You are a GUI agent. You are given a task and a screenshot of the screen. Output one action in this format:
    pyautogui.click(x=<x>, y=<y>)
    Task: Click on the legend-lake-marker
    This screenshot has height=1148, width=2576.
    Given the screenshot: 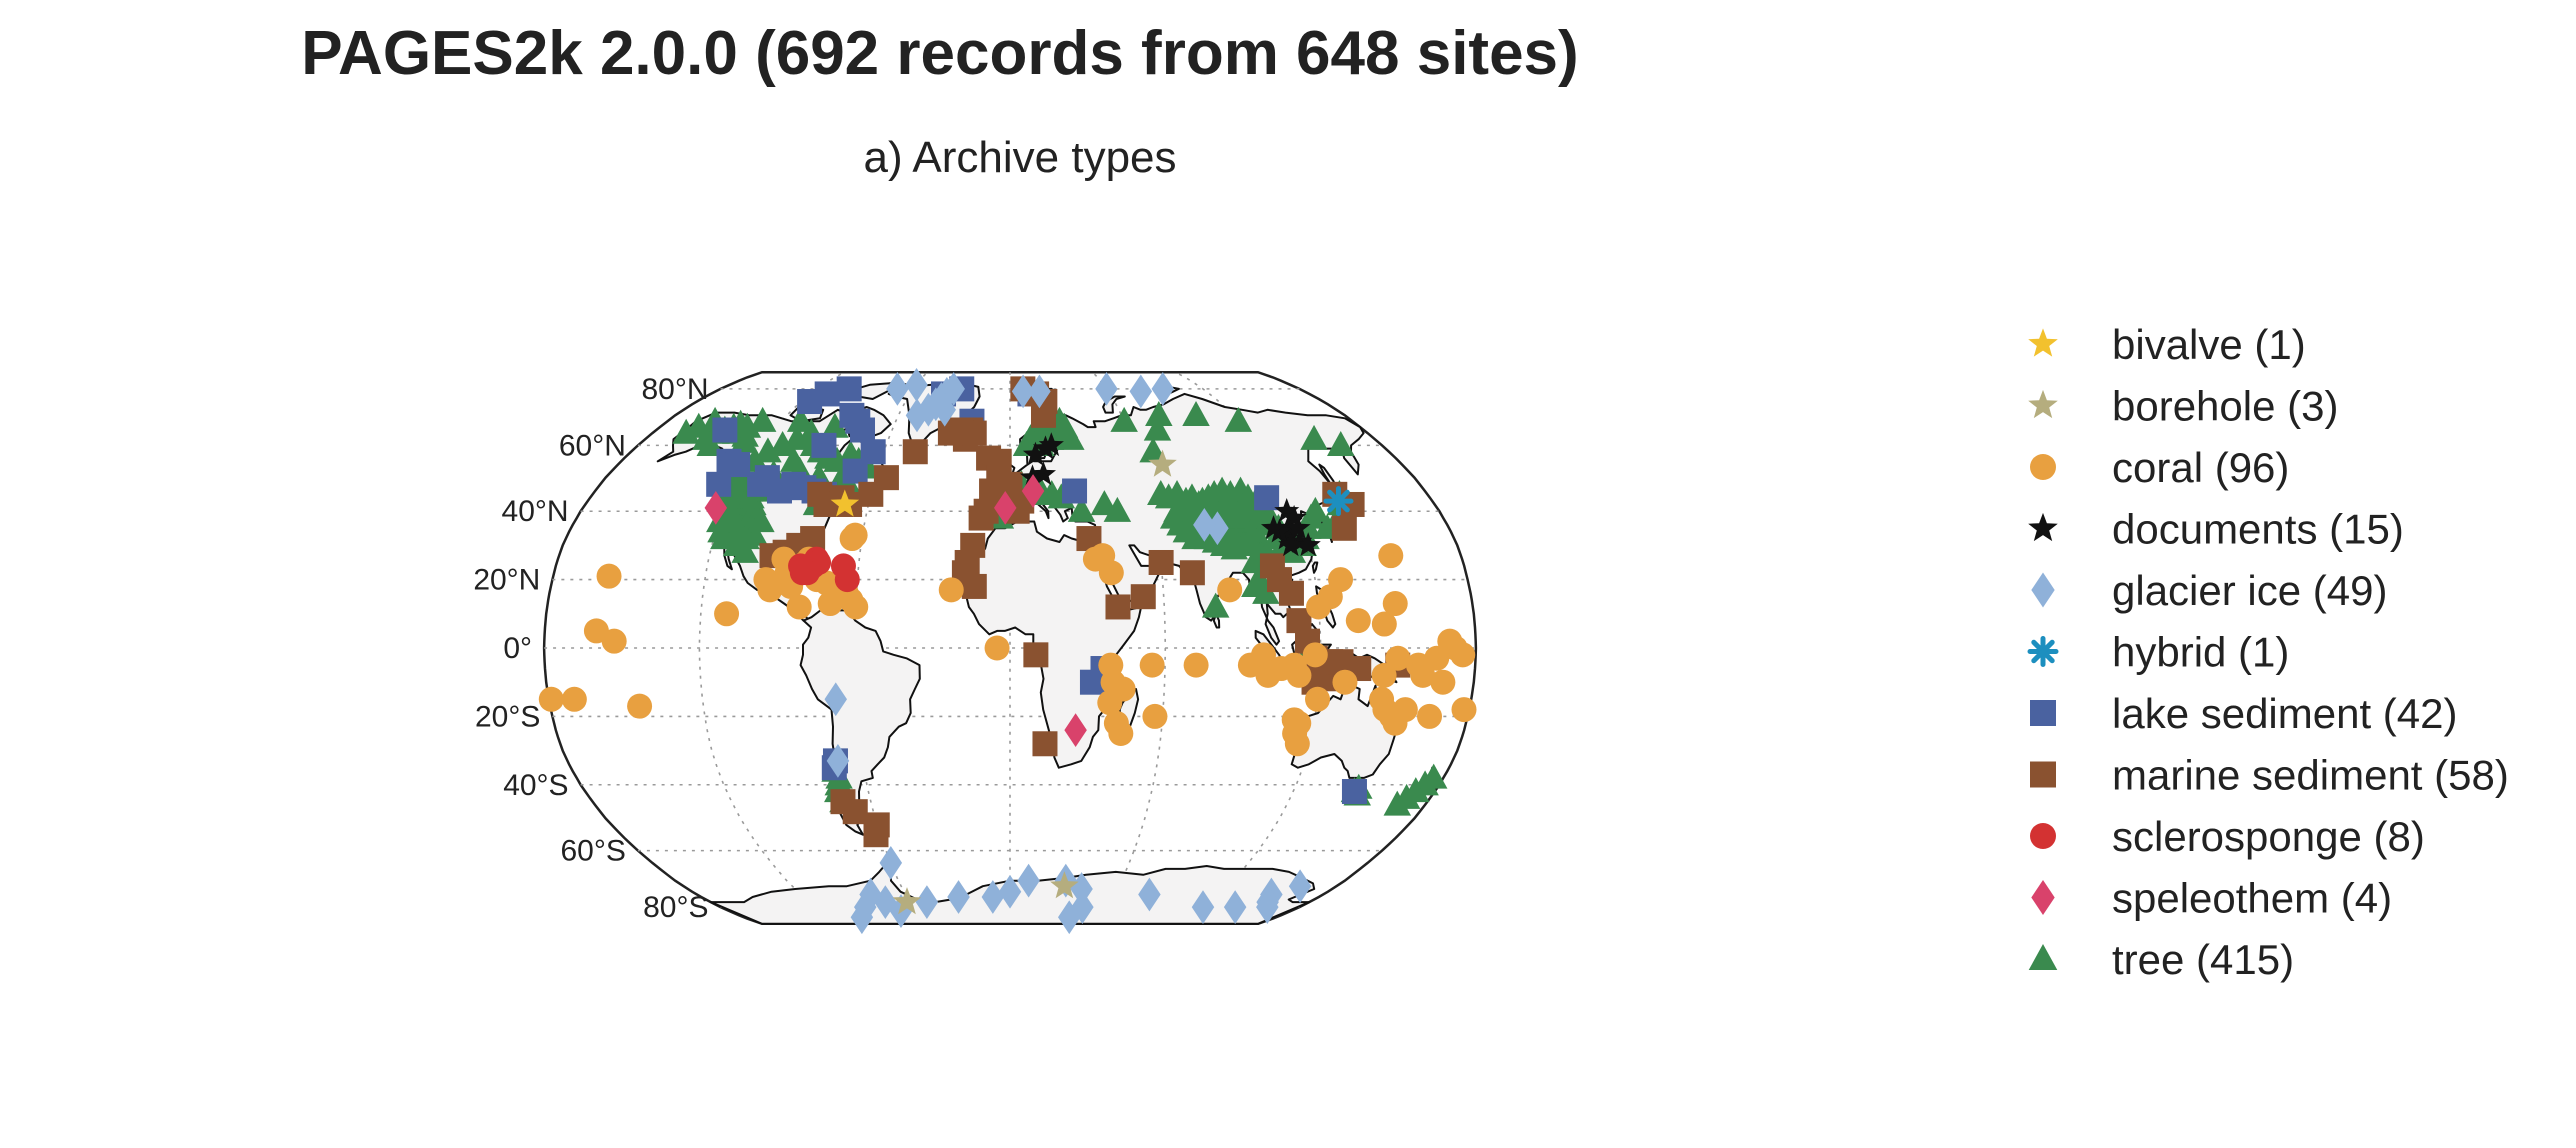 What is the action you would take?
    pyautogui.click(x=2043, y=713)
    